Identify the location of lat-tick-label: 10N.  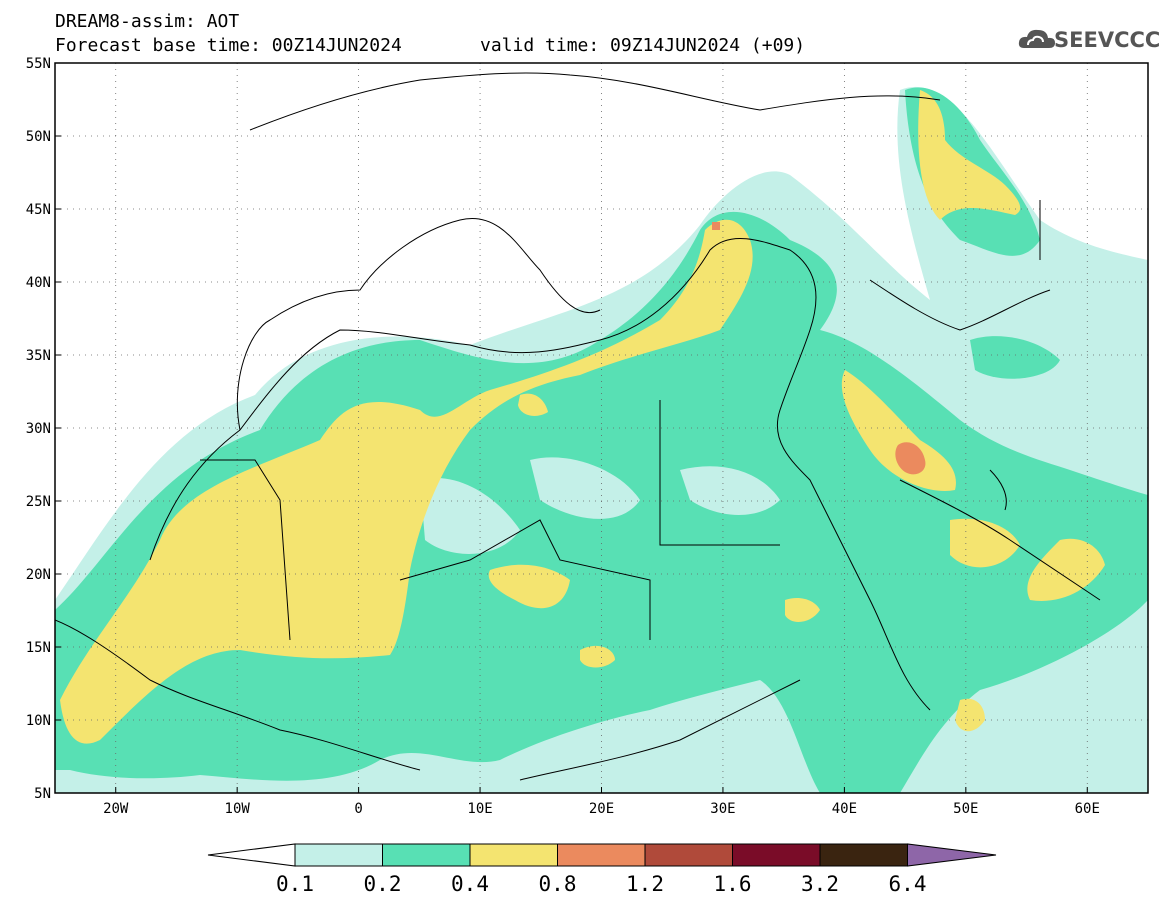
(38, 721).